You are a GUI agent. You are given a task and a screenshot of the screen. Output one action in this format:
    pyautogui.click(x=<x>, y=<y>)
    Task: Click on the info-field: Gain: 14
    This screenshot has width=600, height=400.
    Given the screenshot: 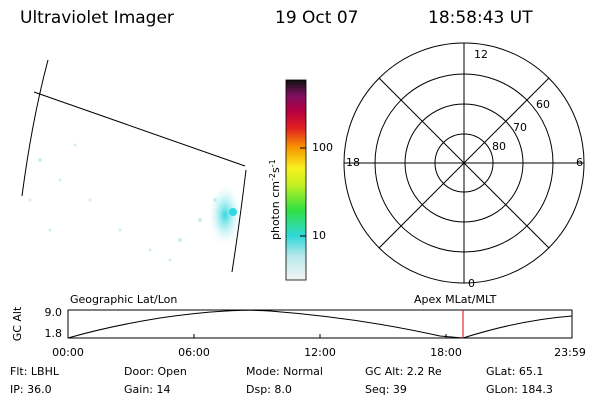 What is the action you would take?
    pyautogui.click(x=147, y=389)
    